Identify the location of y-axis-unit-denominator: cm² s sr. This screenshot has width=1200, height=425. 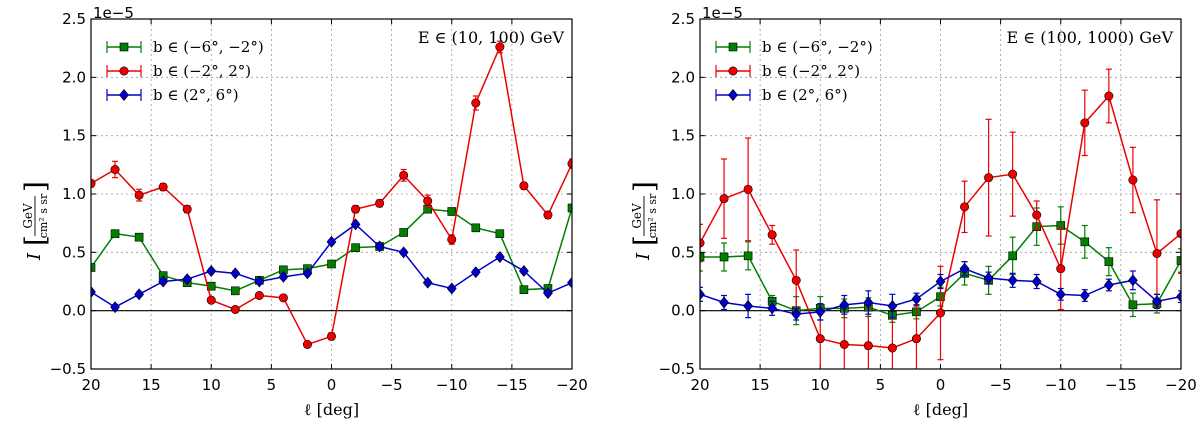
(43, 215).